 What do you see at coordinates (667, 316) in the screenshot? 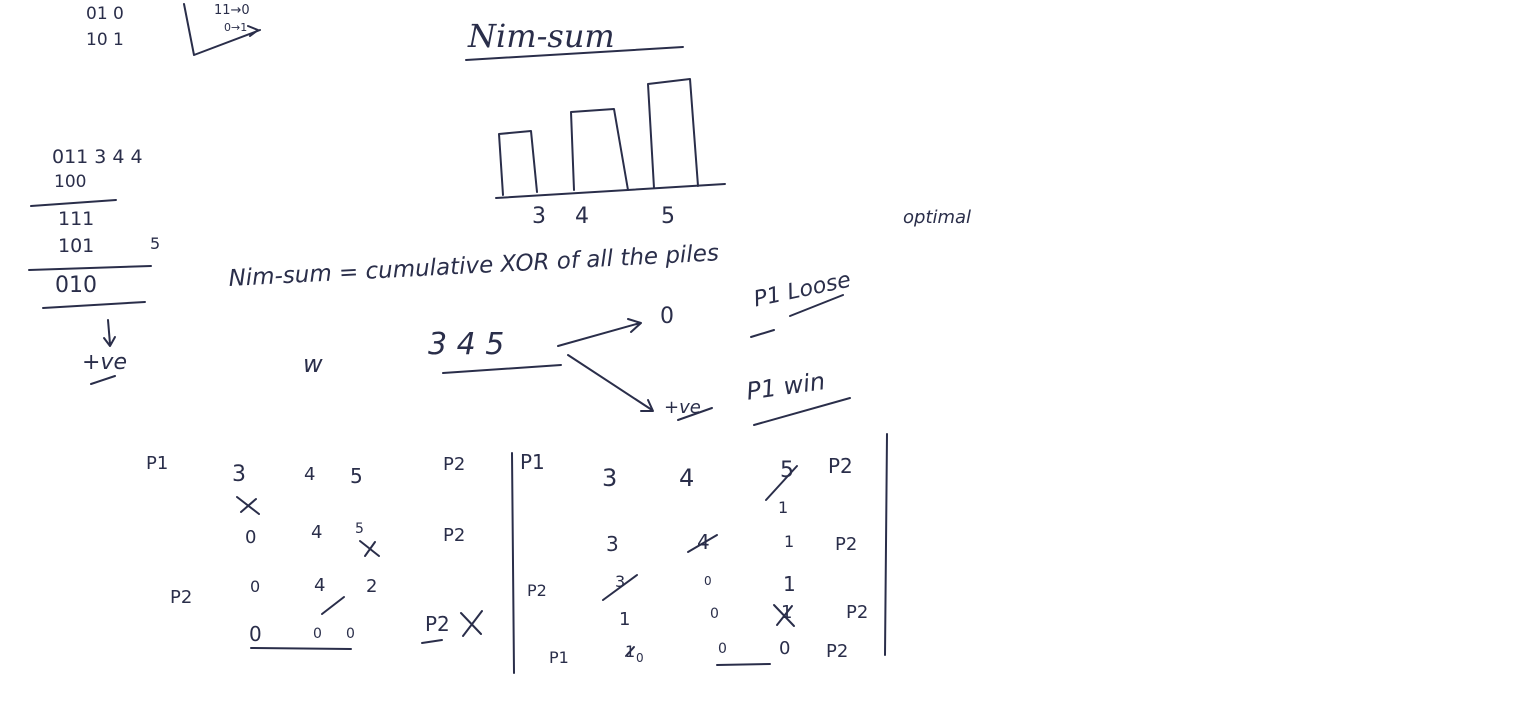
I see `zero-branch: 0` at bounding box center [667, 316].